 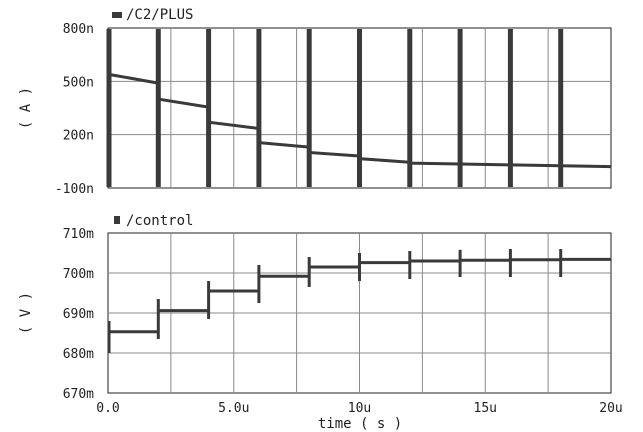 What do you see at coordinates (159, 221) in the screenshot?
I see `voltage-legend-label: /control` at bounding box center [159, 221].